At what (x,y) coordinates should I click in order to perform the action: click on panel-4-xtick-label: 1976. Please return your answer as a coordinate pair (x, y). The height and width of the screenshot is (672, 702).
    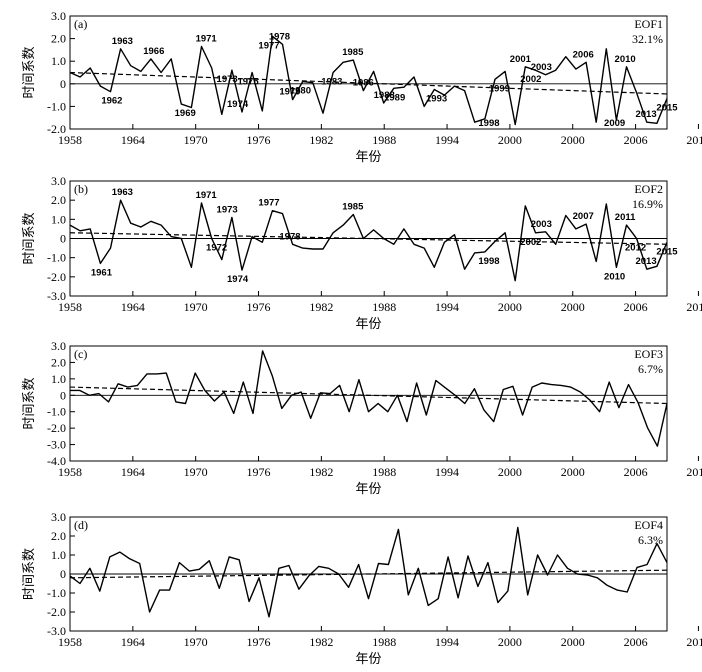
    Looking at the image, I should click on (259, 642).